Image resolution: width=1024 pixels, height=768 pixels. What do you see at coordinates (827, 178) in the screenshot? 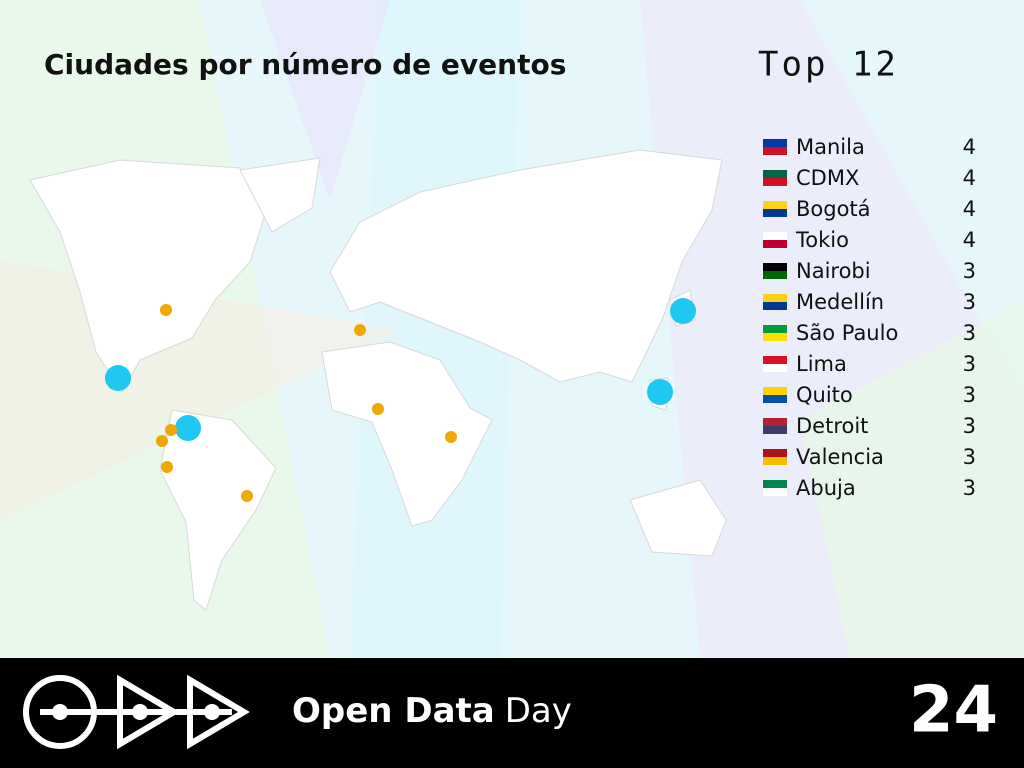
I see `city-name: CDMX` at bounding box center [827, 178].